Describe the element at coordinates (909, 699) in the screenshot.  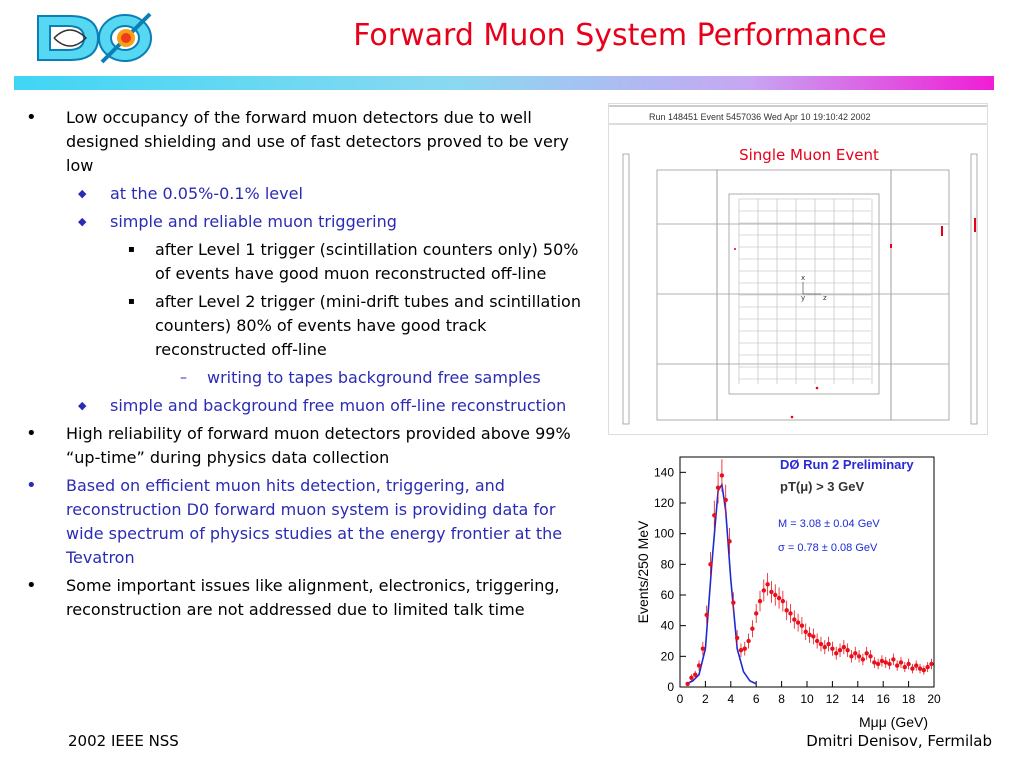
I see `x-tick-label: 18` at that location.